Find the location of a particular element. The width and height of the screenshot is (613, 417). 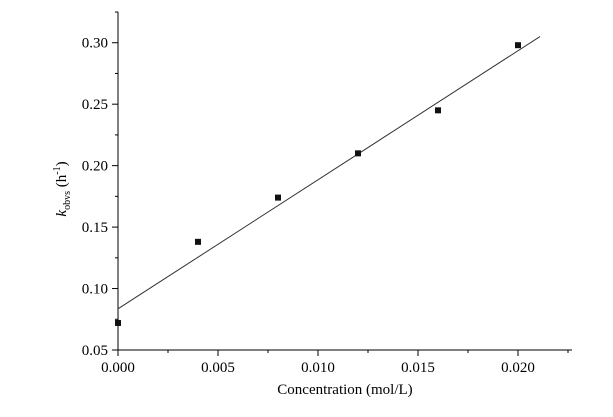

y-axis-label-symbol: k is located at coordinates (62, 213).